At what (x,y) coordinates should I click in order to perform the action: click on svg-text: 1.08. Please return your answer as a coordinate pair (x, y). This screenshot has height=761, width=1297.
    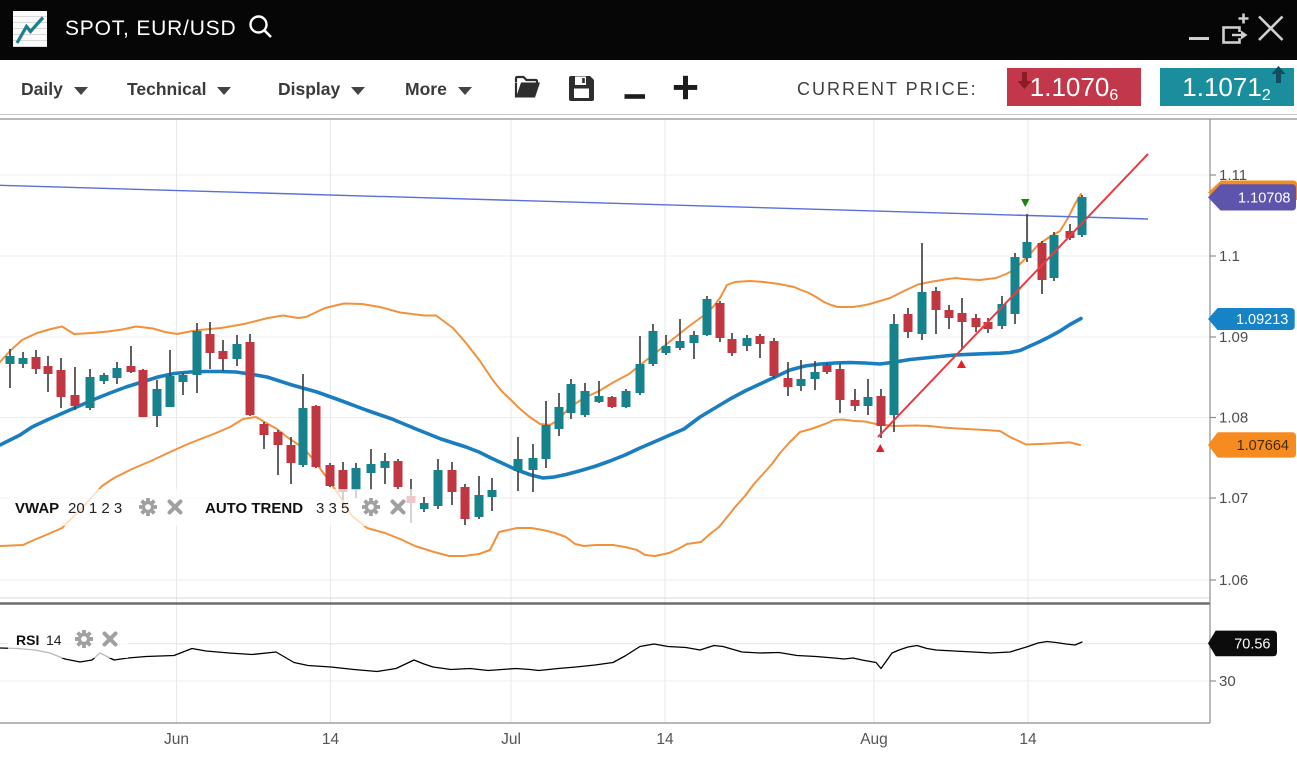
    Looking at the image, I should click on (1233, 418).